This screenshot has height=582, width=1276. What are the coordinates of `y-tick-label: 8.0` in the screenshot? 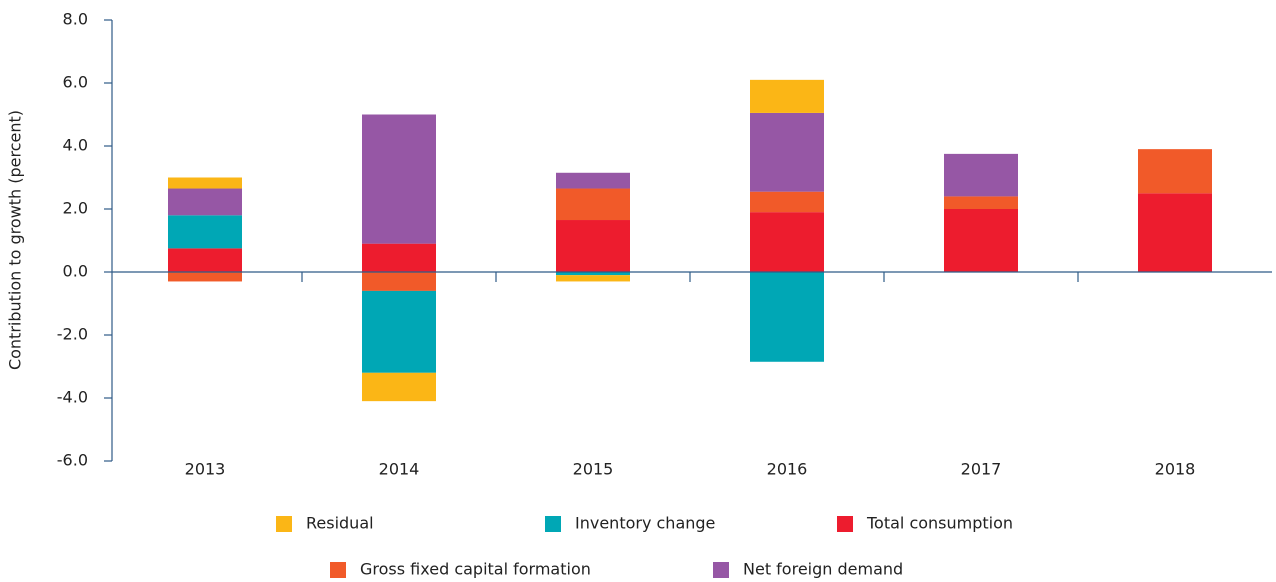 It's located at (75, 19).